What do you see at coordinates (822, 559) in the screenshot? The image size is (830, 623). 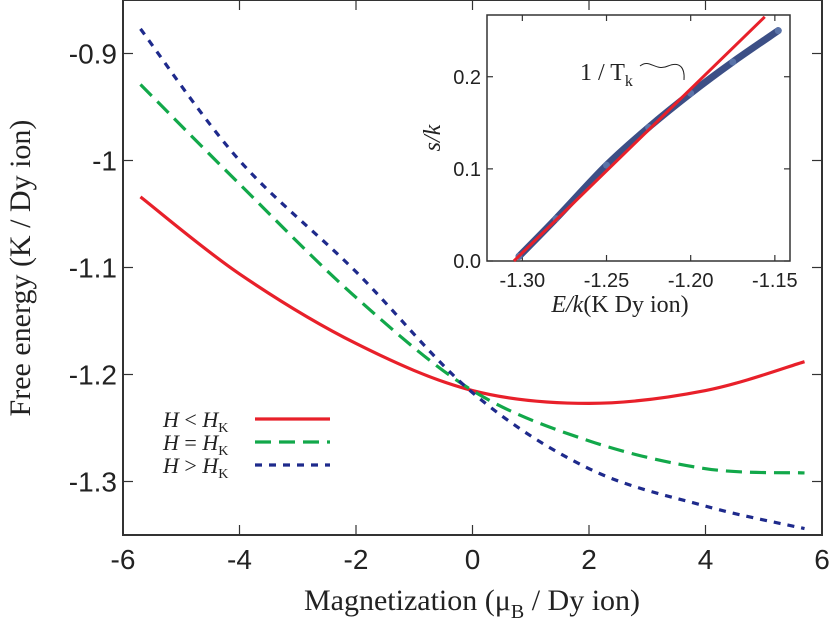 I see `x-tick-label: 6` at bounding box center [822, 559].